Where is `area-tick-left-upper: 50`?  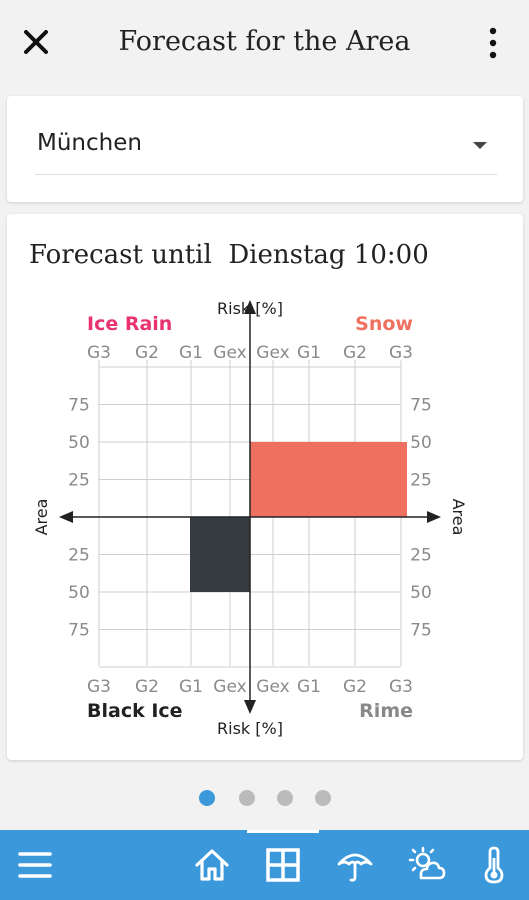 area-tick-left-upper: 50 is located at coordinates (79, 443).